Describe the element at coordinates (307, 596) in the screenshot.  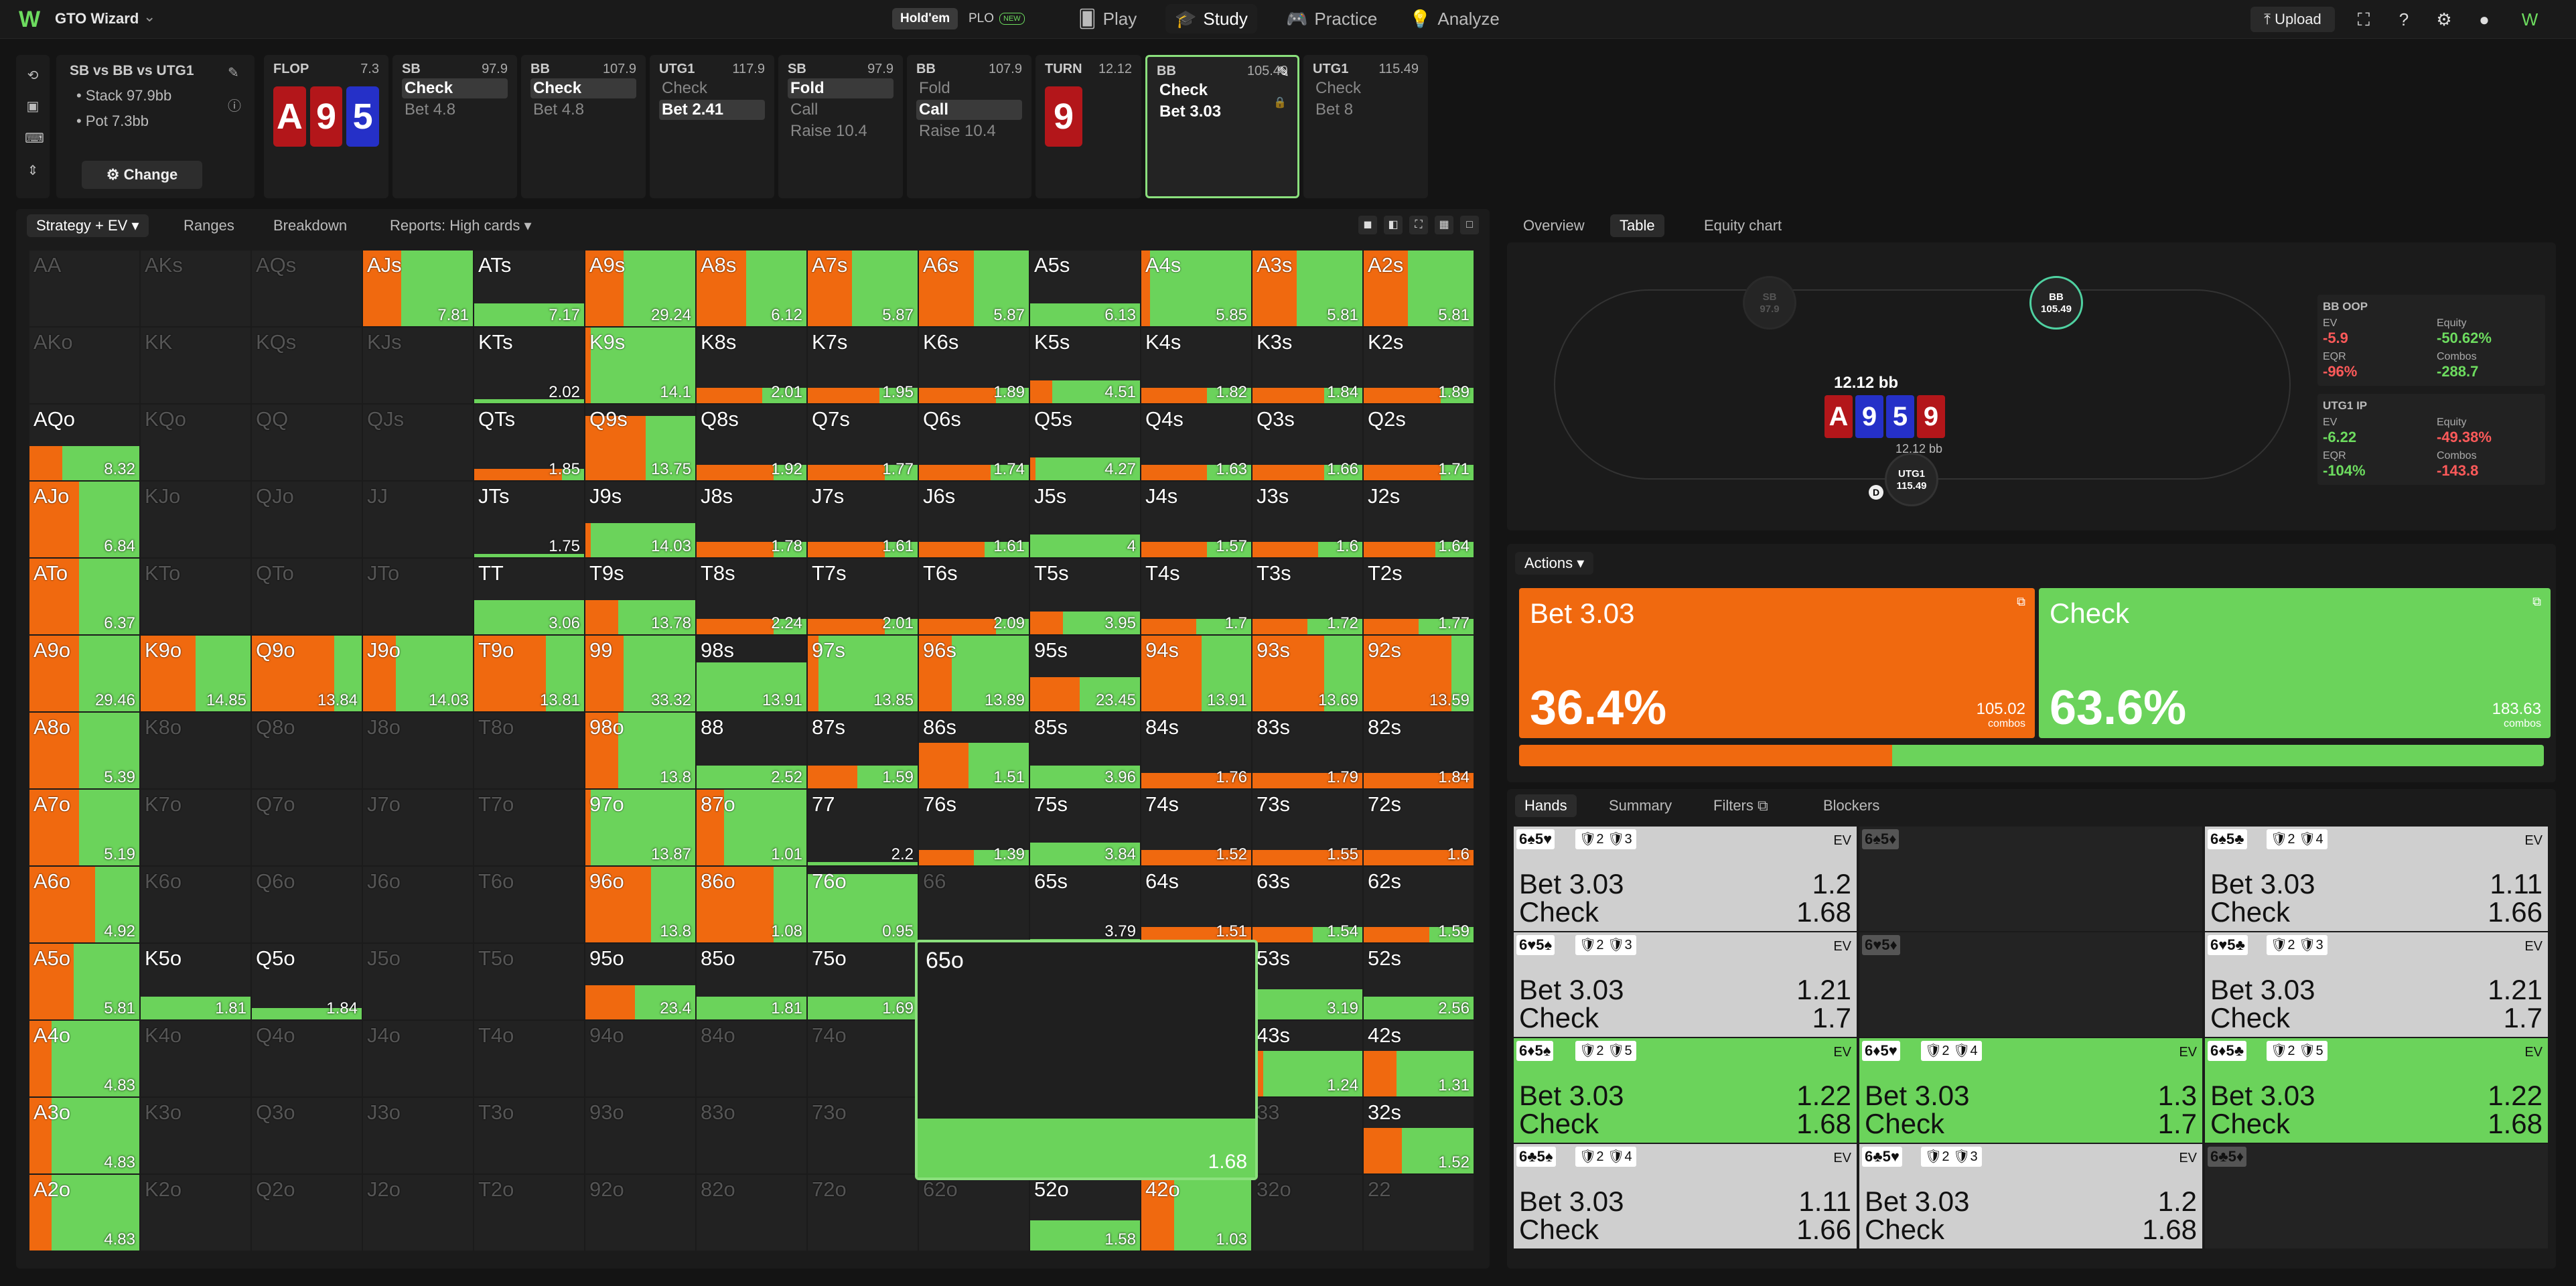
I see `hand-cell-qto: QTo` at that location.